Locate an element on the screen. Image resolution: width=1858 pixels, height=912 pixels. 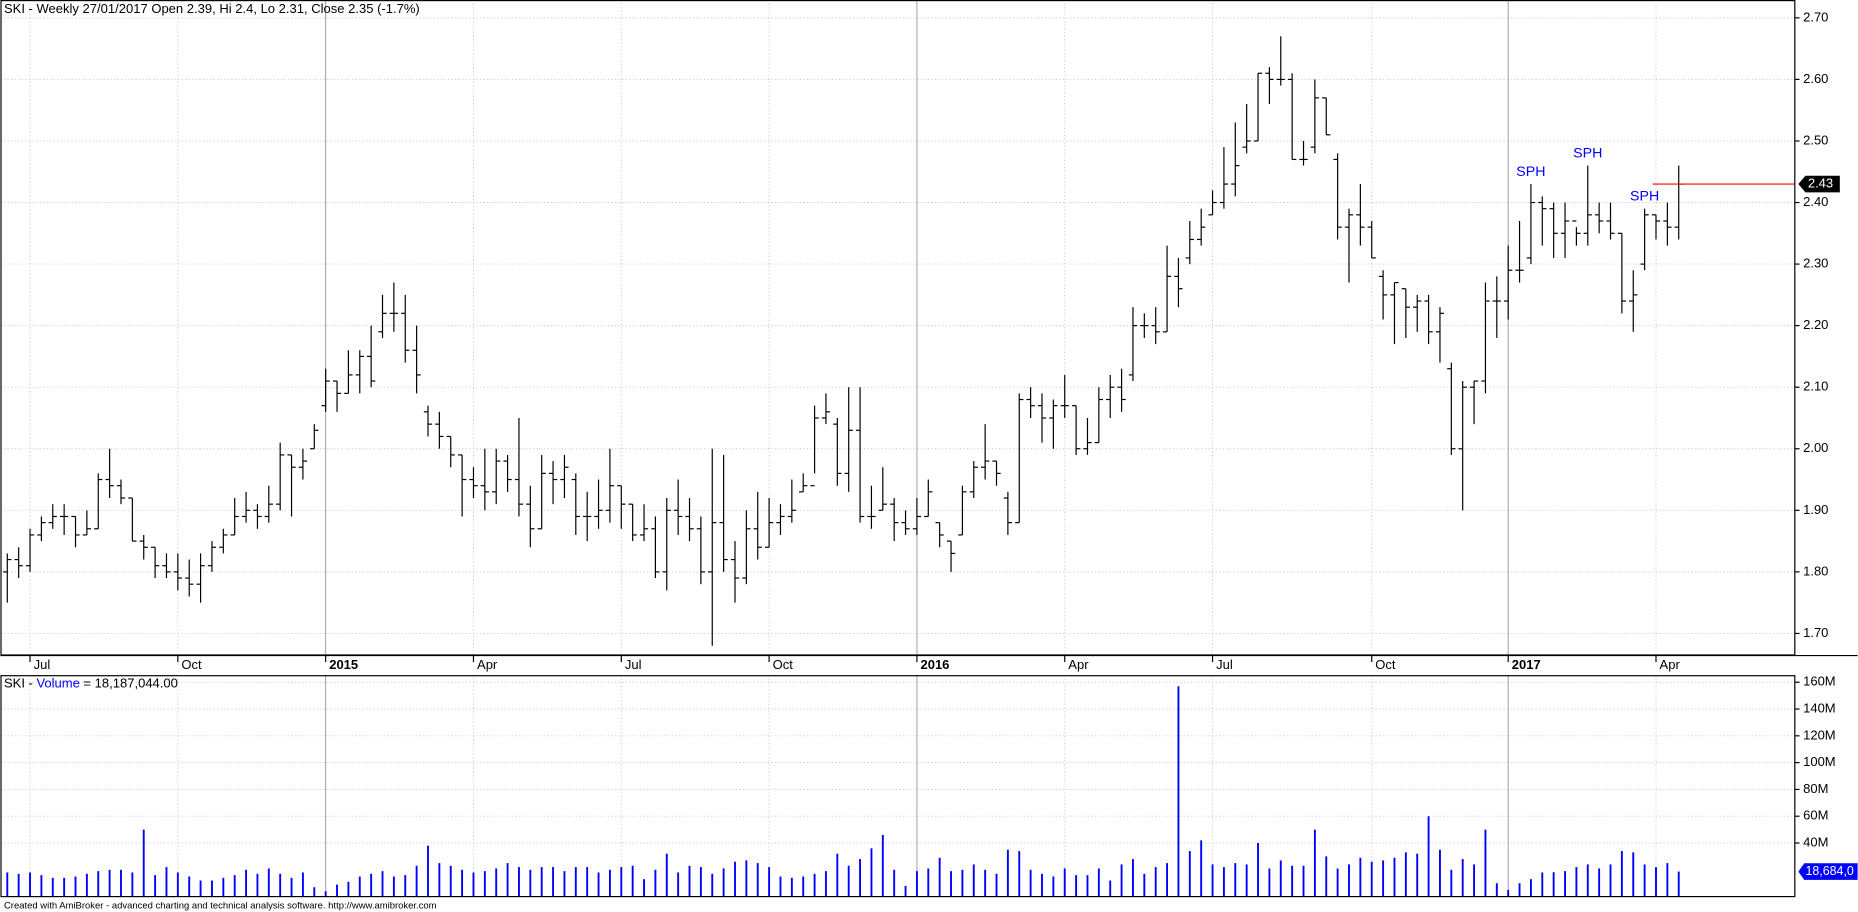
y-tick-label: 2.70 is located at coordinates (1815, 16).